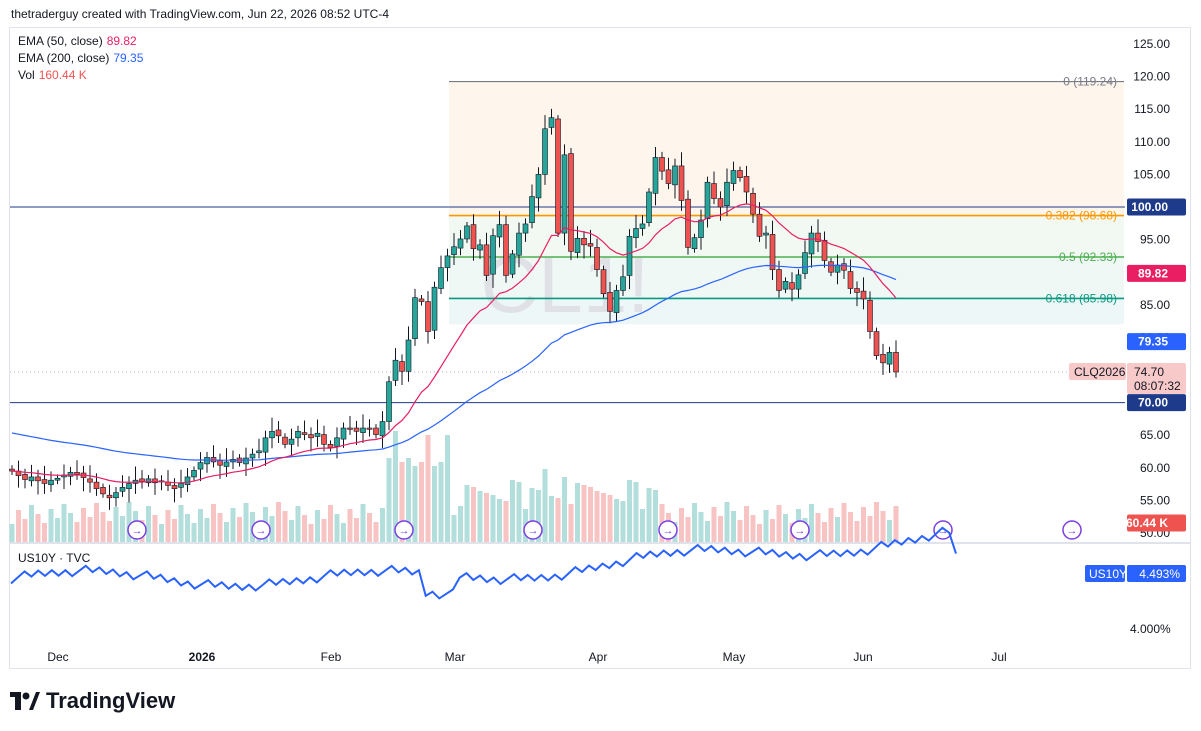  What do you see at coordinates (1105, 573) in the screenshot?
I see `badge-us10y-symbol-bg` at bounding box center [1105, 573].